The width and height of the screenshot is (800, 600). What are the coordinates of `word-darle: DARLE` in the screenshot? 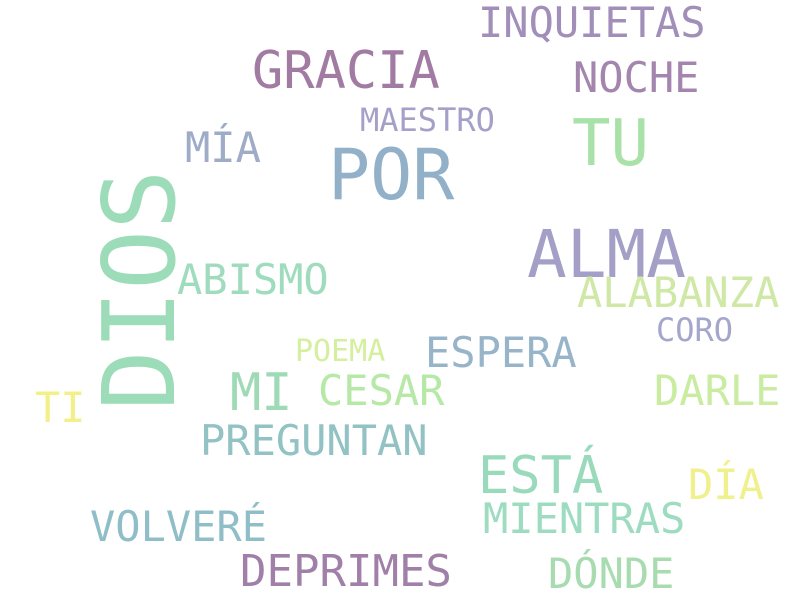 It's located at (717, 390).